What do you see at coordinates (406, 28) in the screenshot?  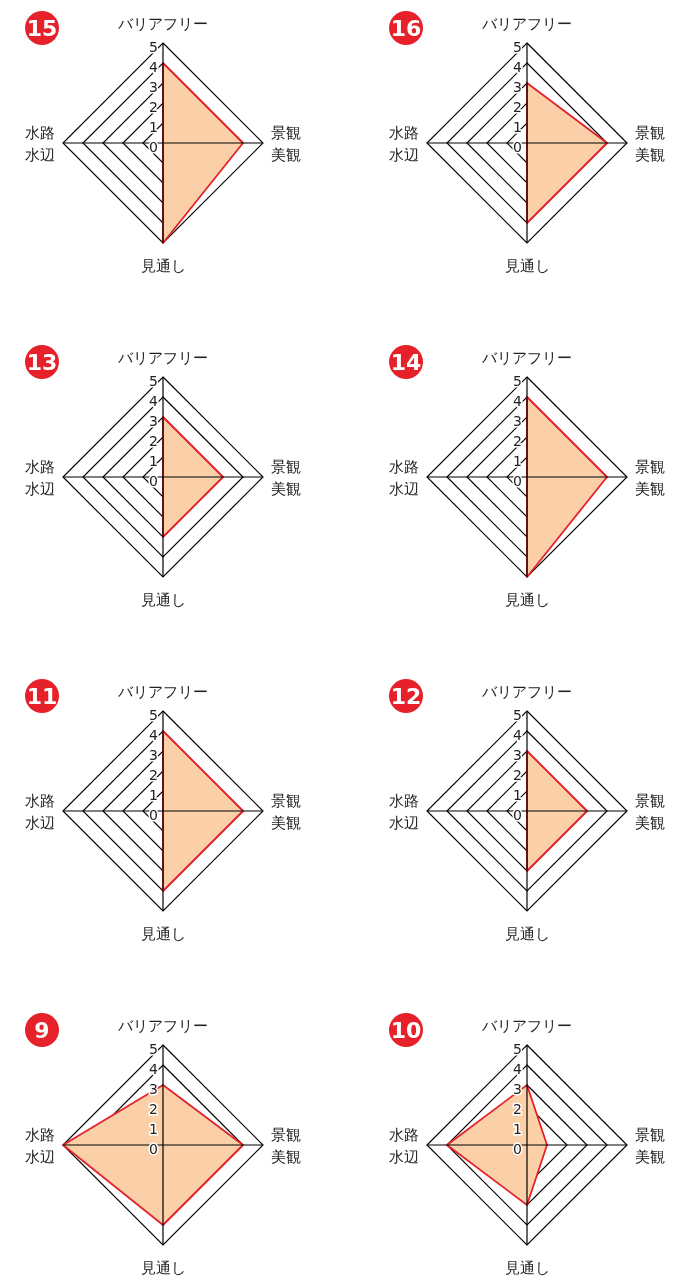 I see `title: 16` at bounding box center [406, 28].